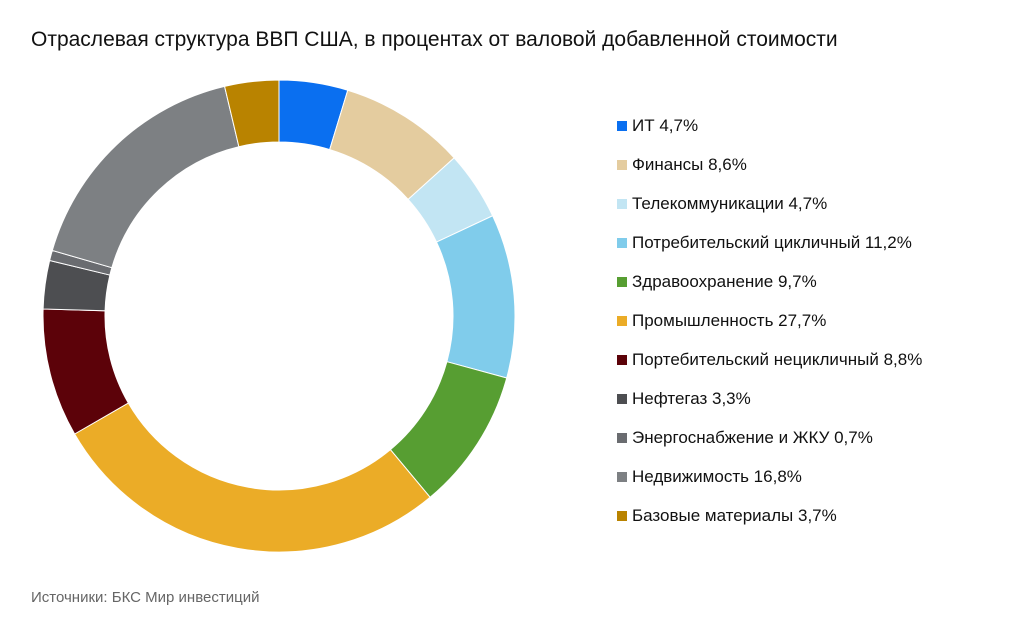  I want to click on source-note: Источники: БКС Мир инвестиций, so click(145, 597).